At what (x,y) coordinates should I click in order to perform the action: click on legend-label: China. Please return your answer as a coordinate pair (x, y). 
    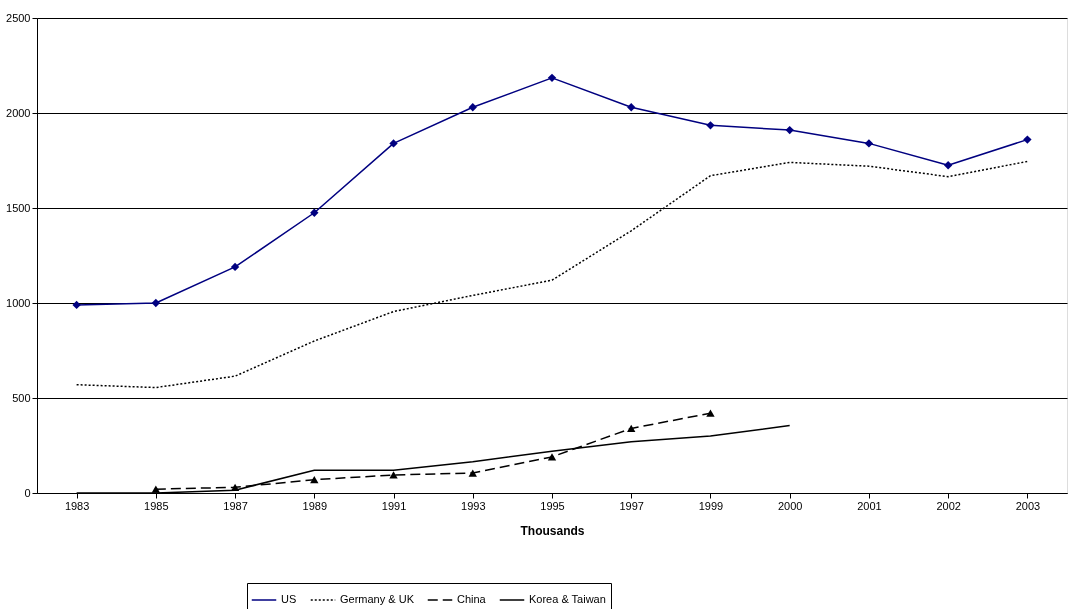
    Looking at the image, I should click on (472, 599).